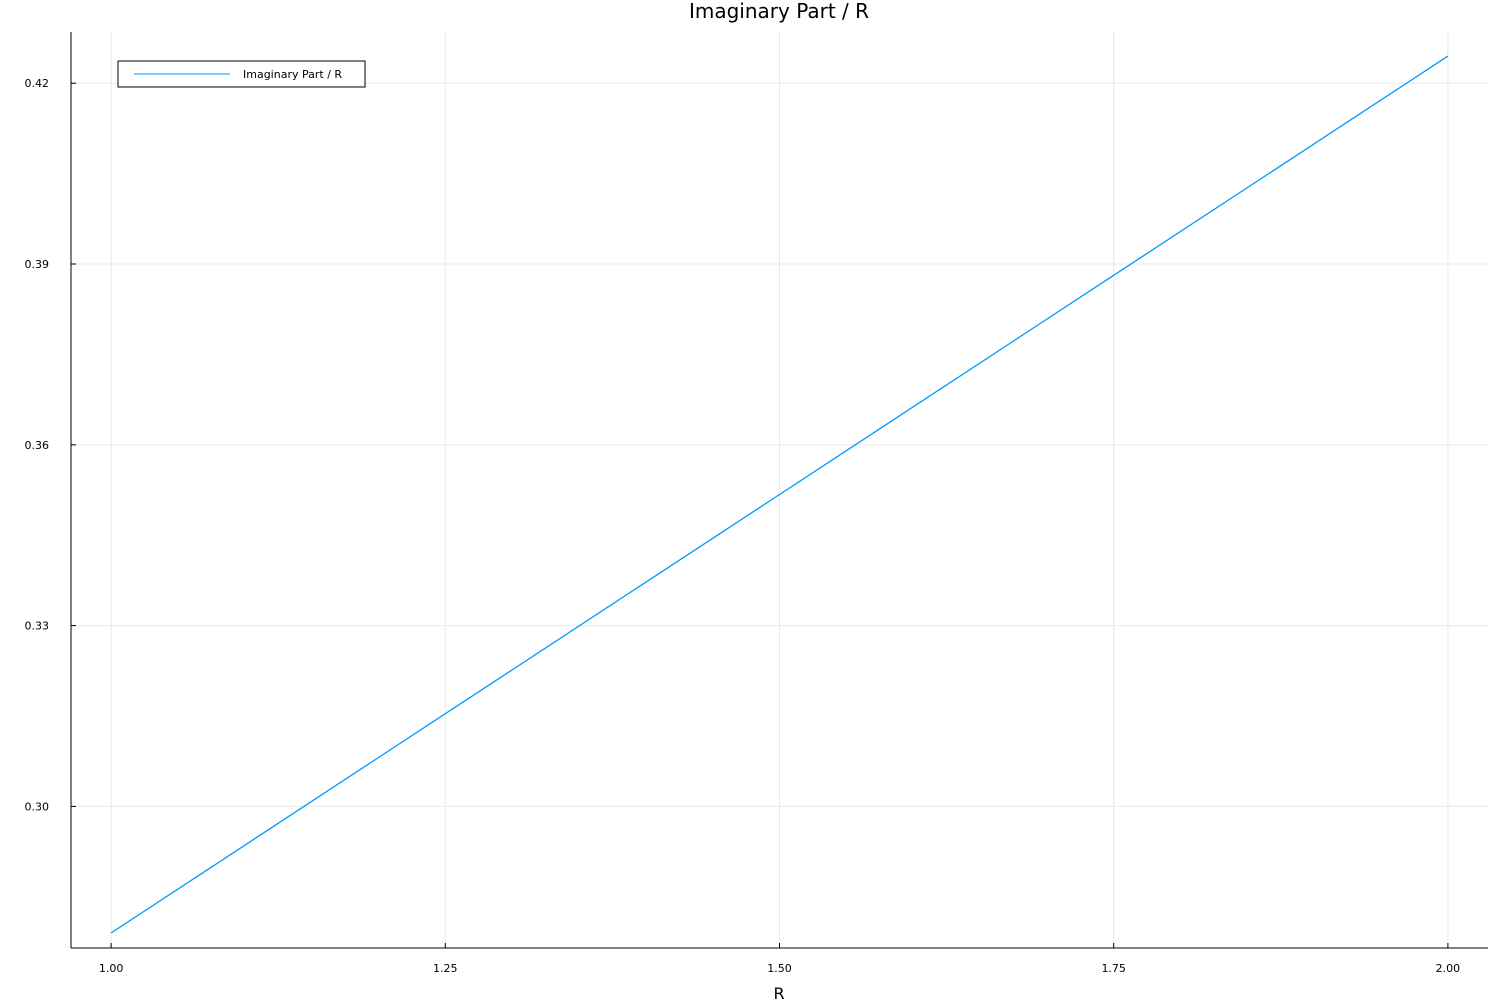 Image resolution: width=1500 pixels, height=1000 pixels. I want to click on x-tick-label: 1.50, so click(779, 968).